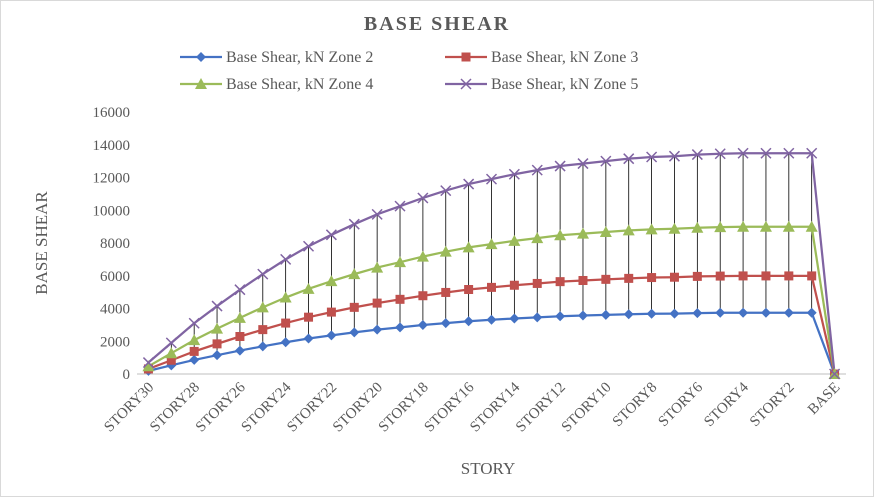  I want to click on y-tick-label: 2000, so click(115, 342).